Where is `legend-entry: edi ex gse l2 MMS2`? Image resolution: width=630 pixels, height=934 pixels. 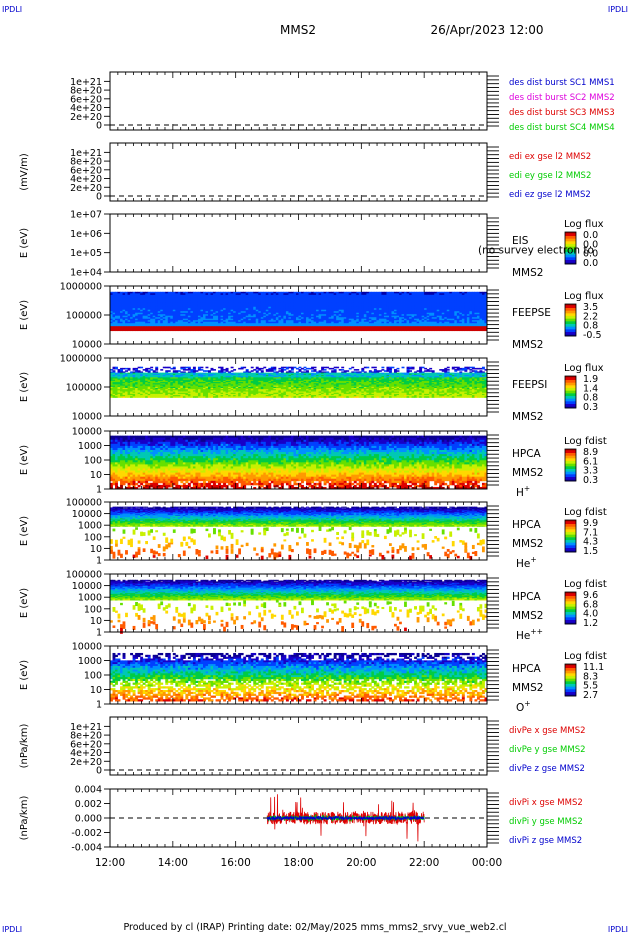
legend-entry: edi ex gse l2 MMS2 is located at coordinates (550, 157).